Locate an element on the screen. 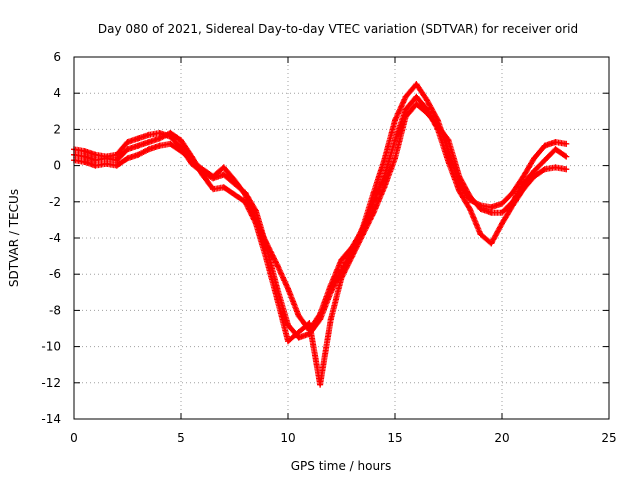  y-tick-label: -14 is located at coordinates (51, 419).